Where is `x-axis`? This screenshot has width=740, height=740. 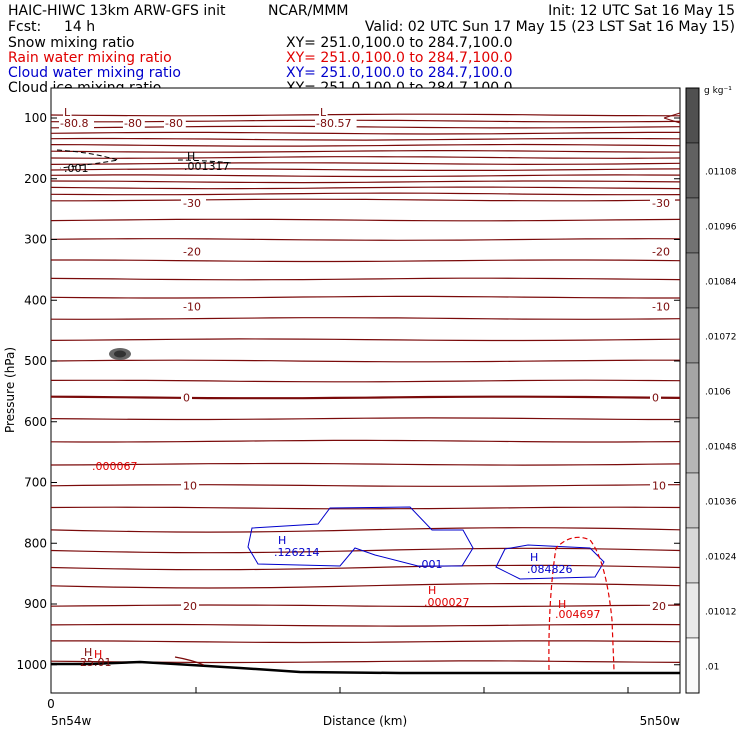
x-axis is located at coordinates (412, 690).